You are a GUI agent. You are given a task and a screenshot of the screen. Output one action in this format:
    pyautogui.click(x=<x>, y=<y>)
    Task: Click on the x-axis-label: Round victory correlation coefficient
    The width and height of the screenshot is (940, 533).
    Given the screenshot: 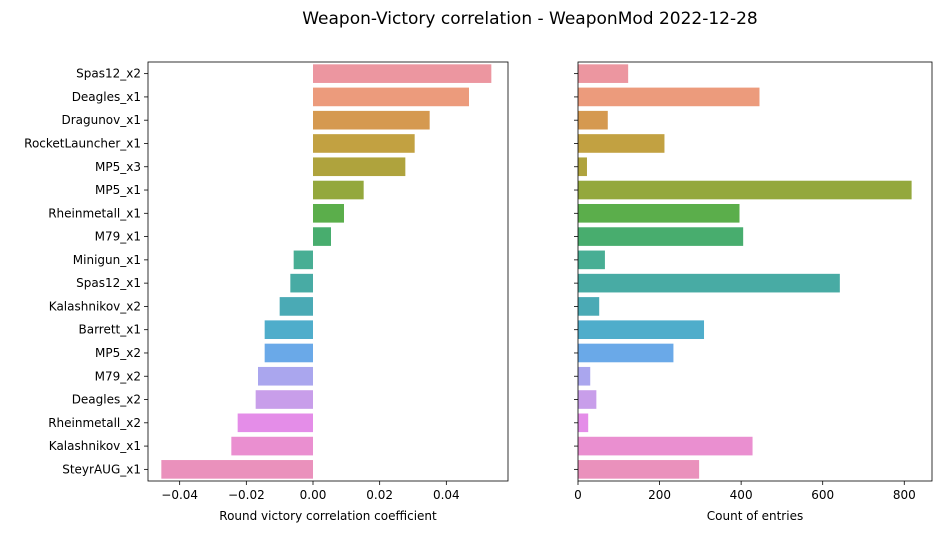 What is the action you would take?
    pyautogui.click(x=328, y=516)
    